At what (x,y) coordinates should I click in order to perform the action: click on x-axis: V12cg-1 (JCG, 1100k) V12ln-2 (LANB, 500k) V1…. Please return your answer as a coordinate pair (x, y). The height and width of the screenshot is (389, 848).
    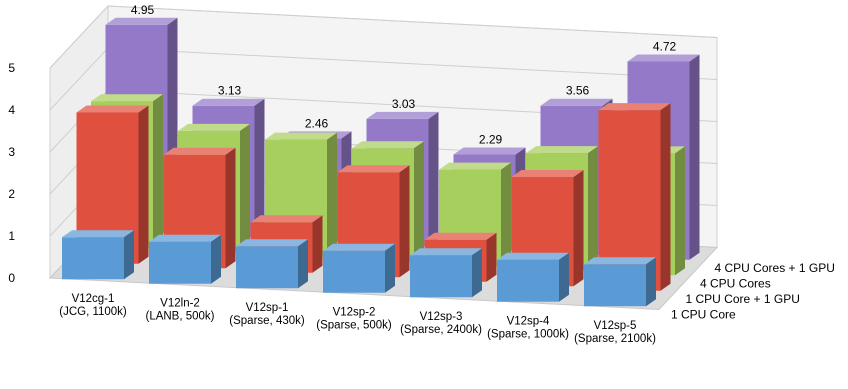
    Looking at the image, I should click on (357, 319).